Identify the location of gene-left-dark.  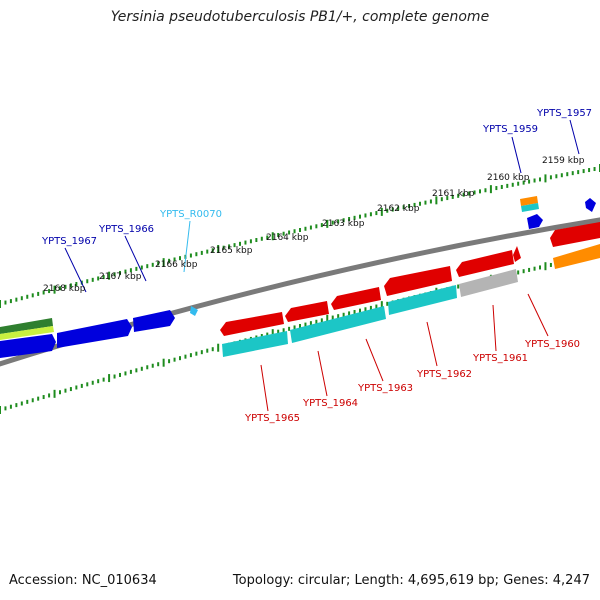
(26, 326).